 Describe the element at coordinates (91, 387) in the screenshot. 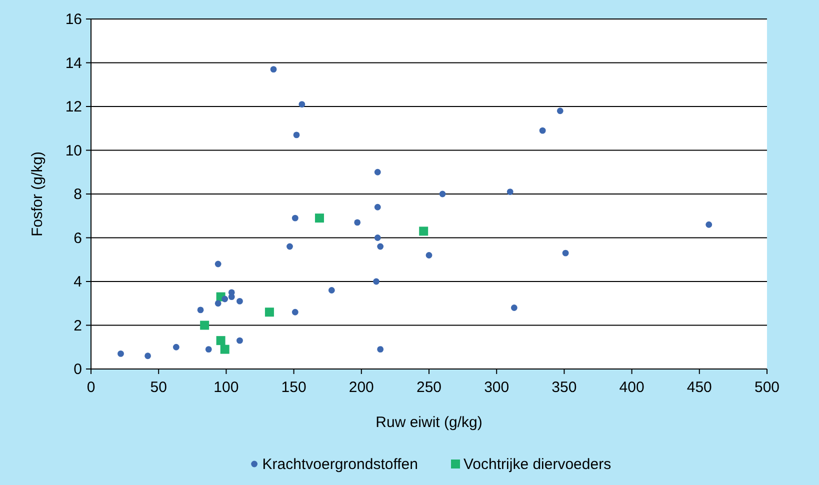

I see `x-tick-label: 0` at that location.